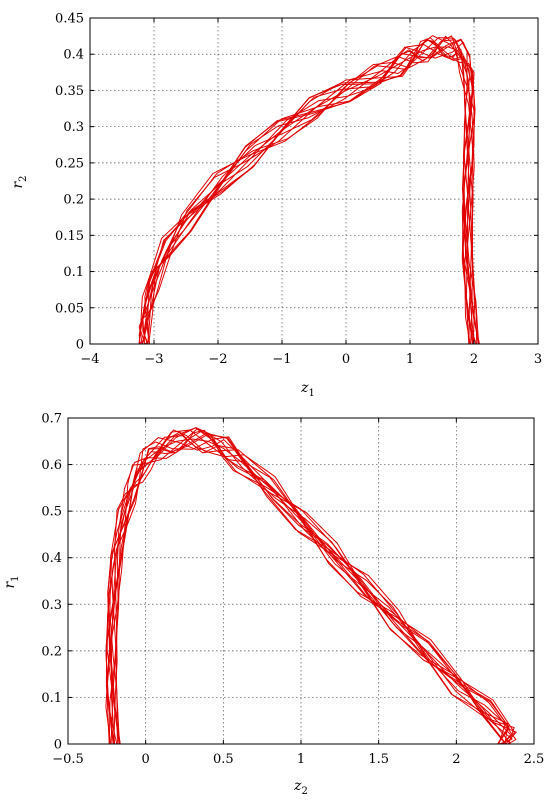 Image resolution: width=550 pixels, height=802 pixels. I want to click on chart-bottom-ylabel-main: r, so click(10, 585).